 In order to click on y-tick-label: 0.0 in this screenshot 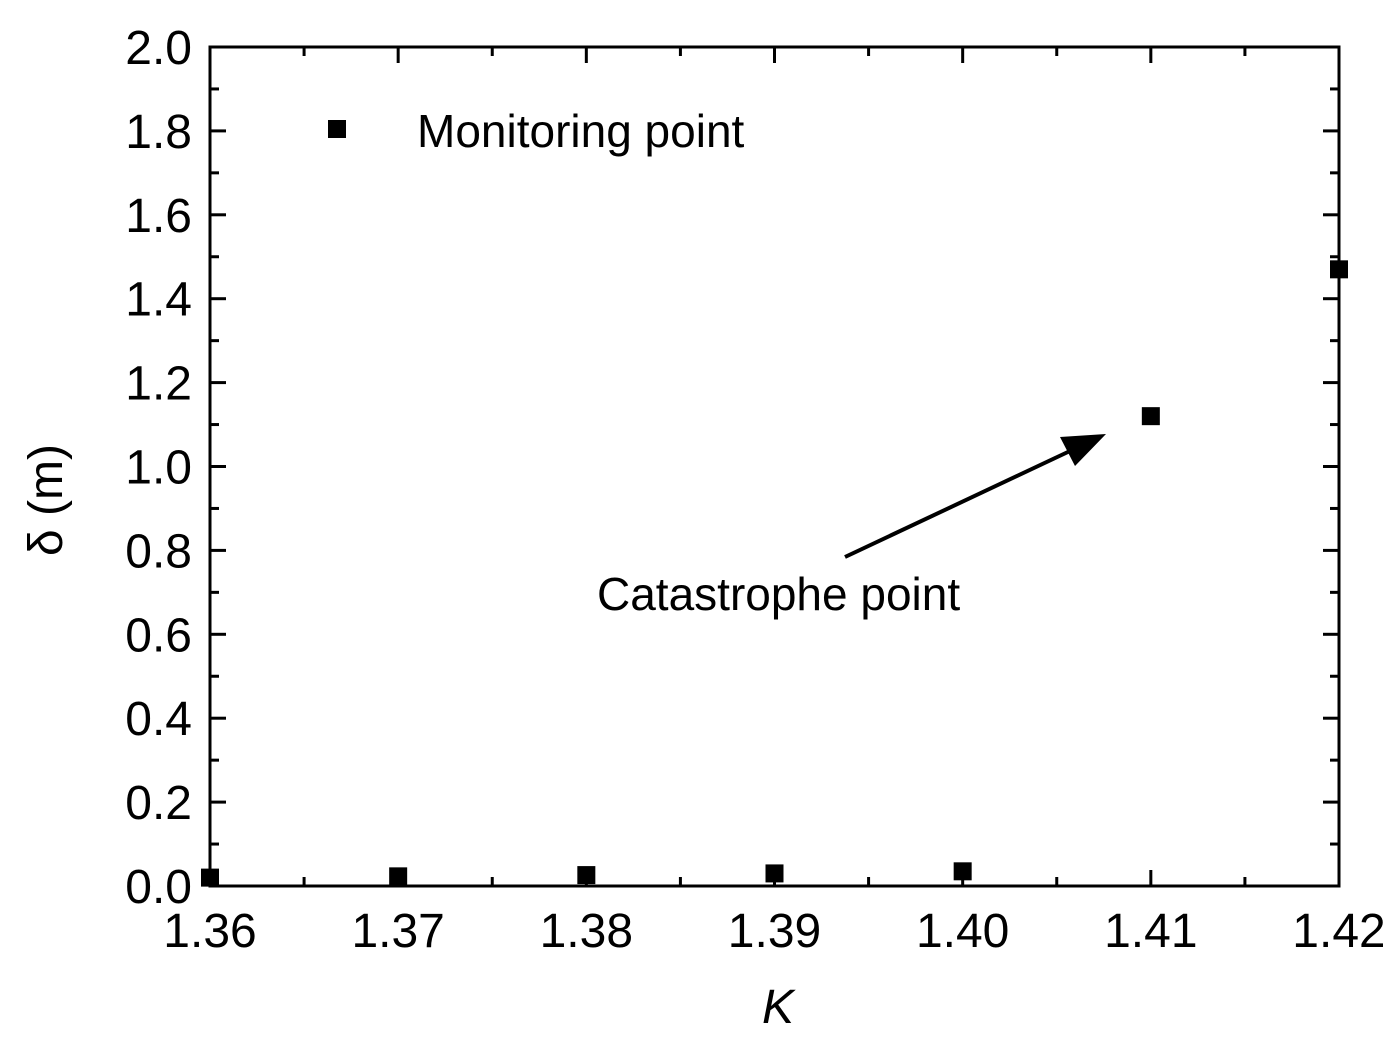, I will do `click(158, 887)`.